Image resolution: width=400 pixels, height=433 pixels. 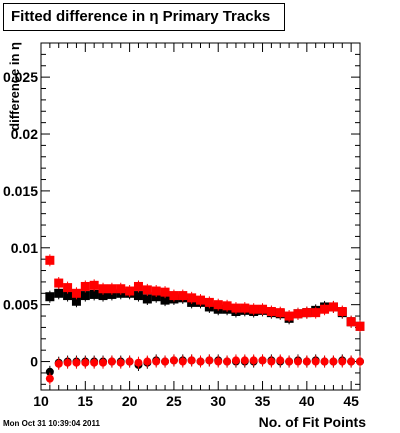 I want to click on y-tick-label: 0.01, so click(x=24, y=248).